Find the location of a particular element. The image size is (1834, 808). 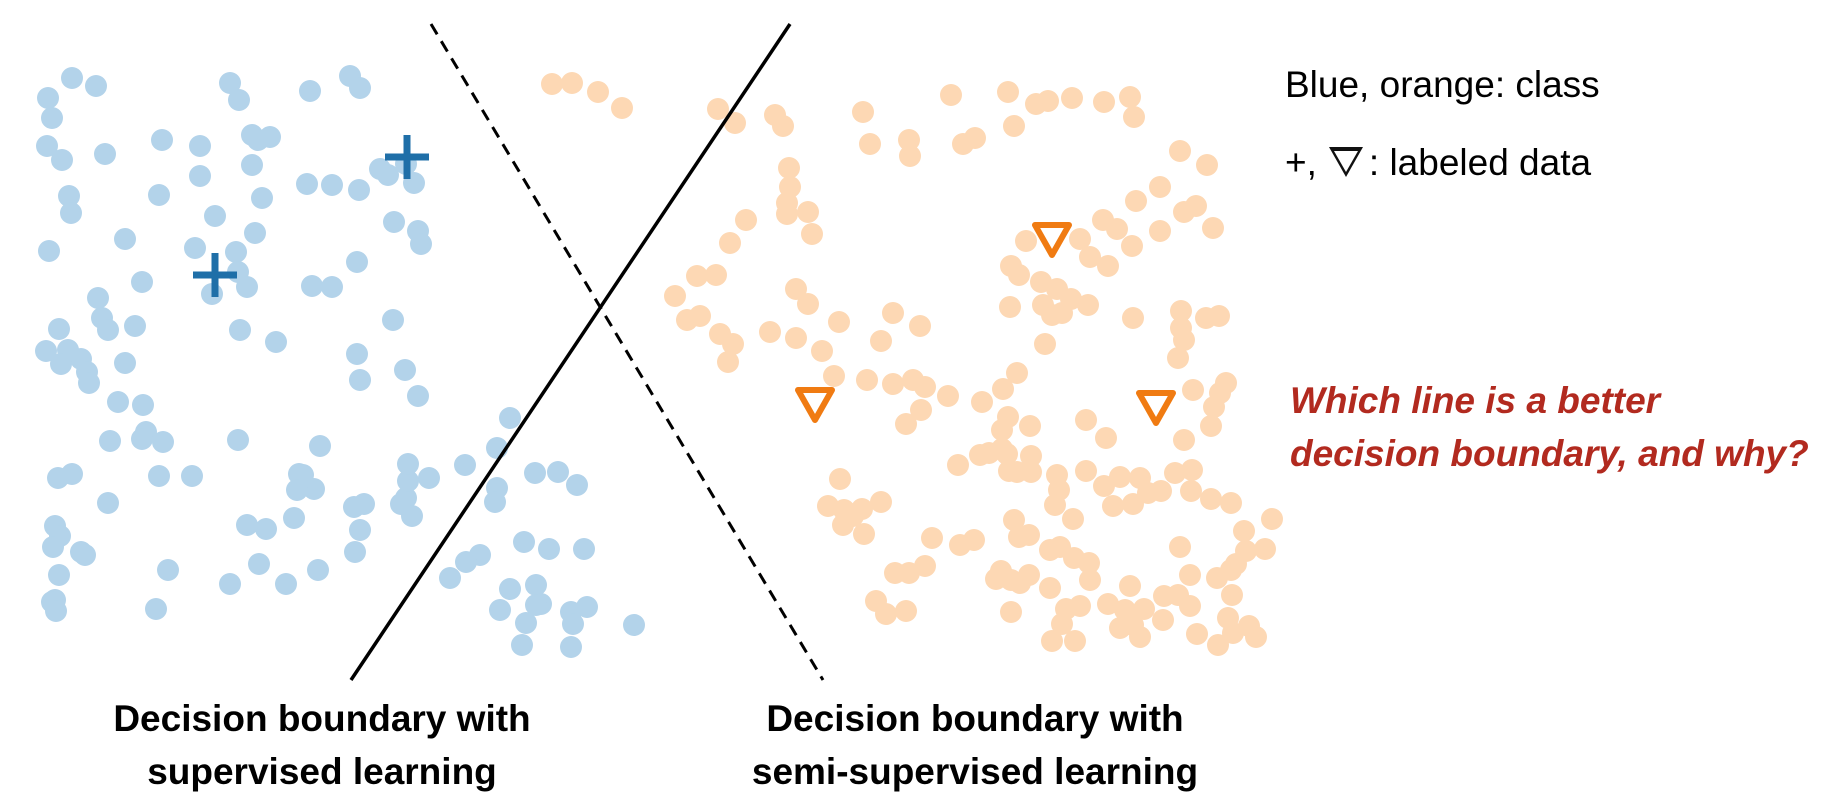

legend-labeled-suffix: : labeled data is located at coordinates (1480, 162).